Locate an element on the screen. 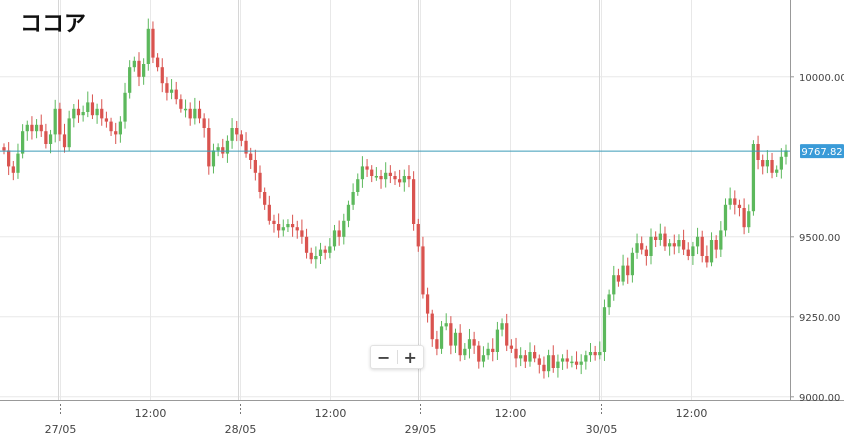  y-tick-label: 9500.00 is located at coordinates (819, 238).